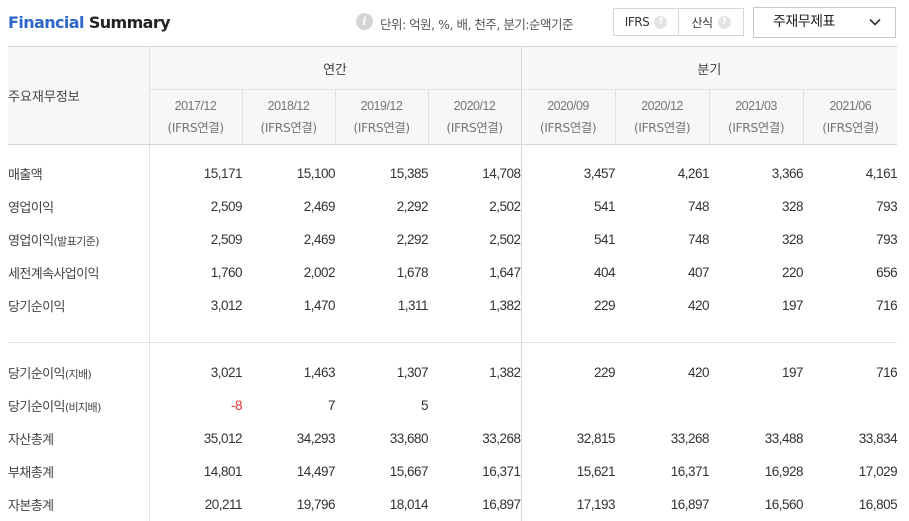  Describe the element at coordinates (36, 307) in the screenshot. I see `row-label-text: 당기순이익` at that location.